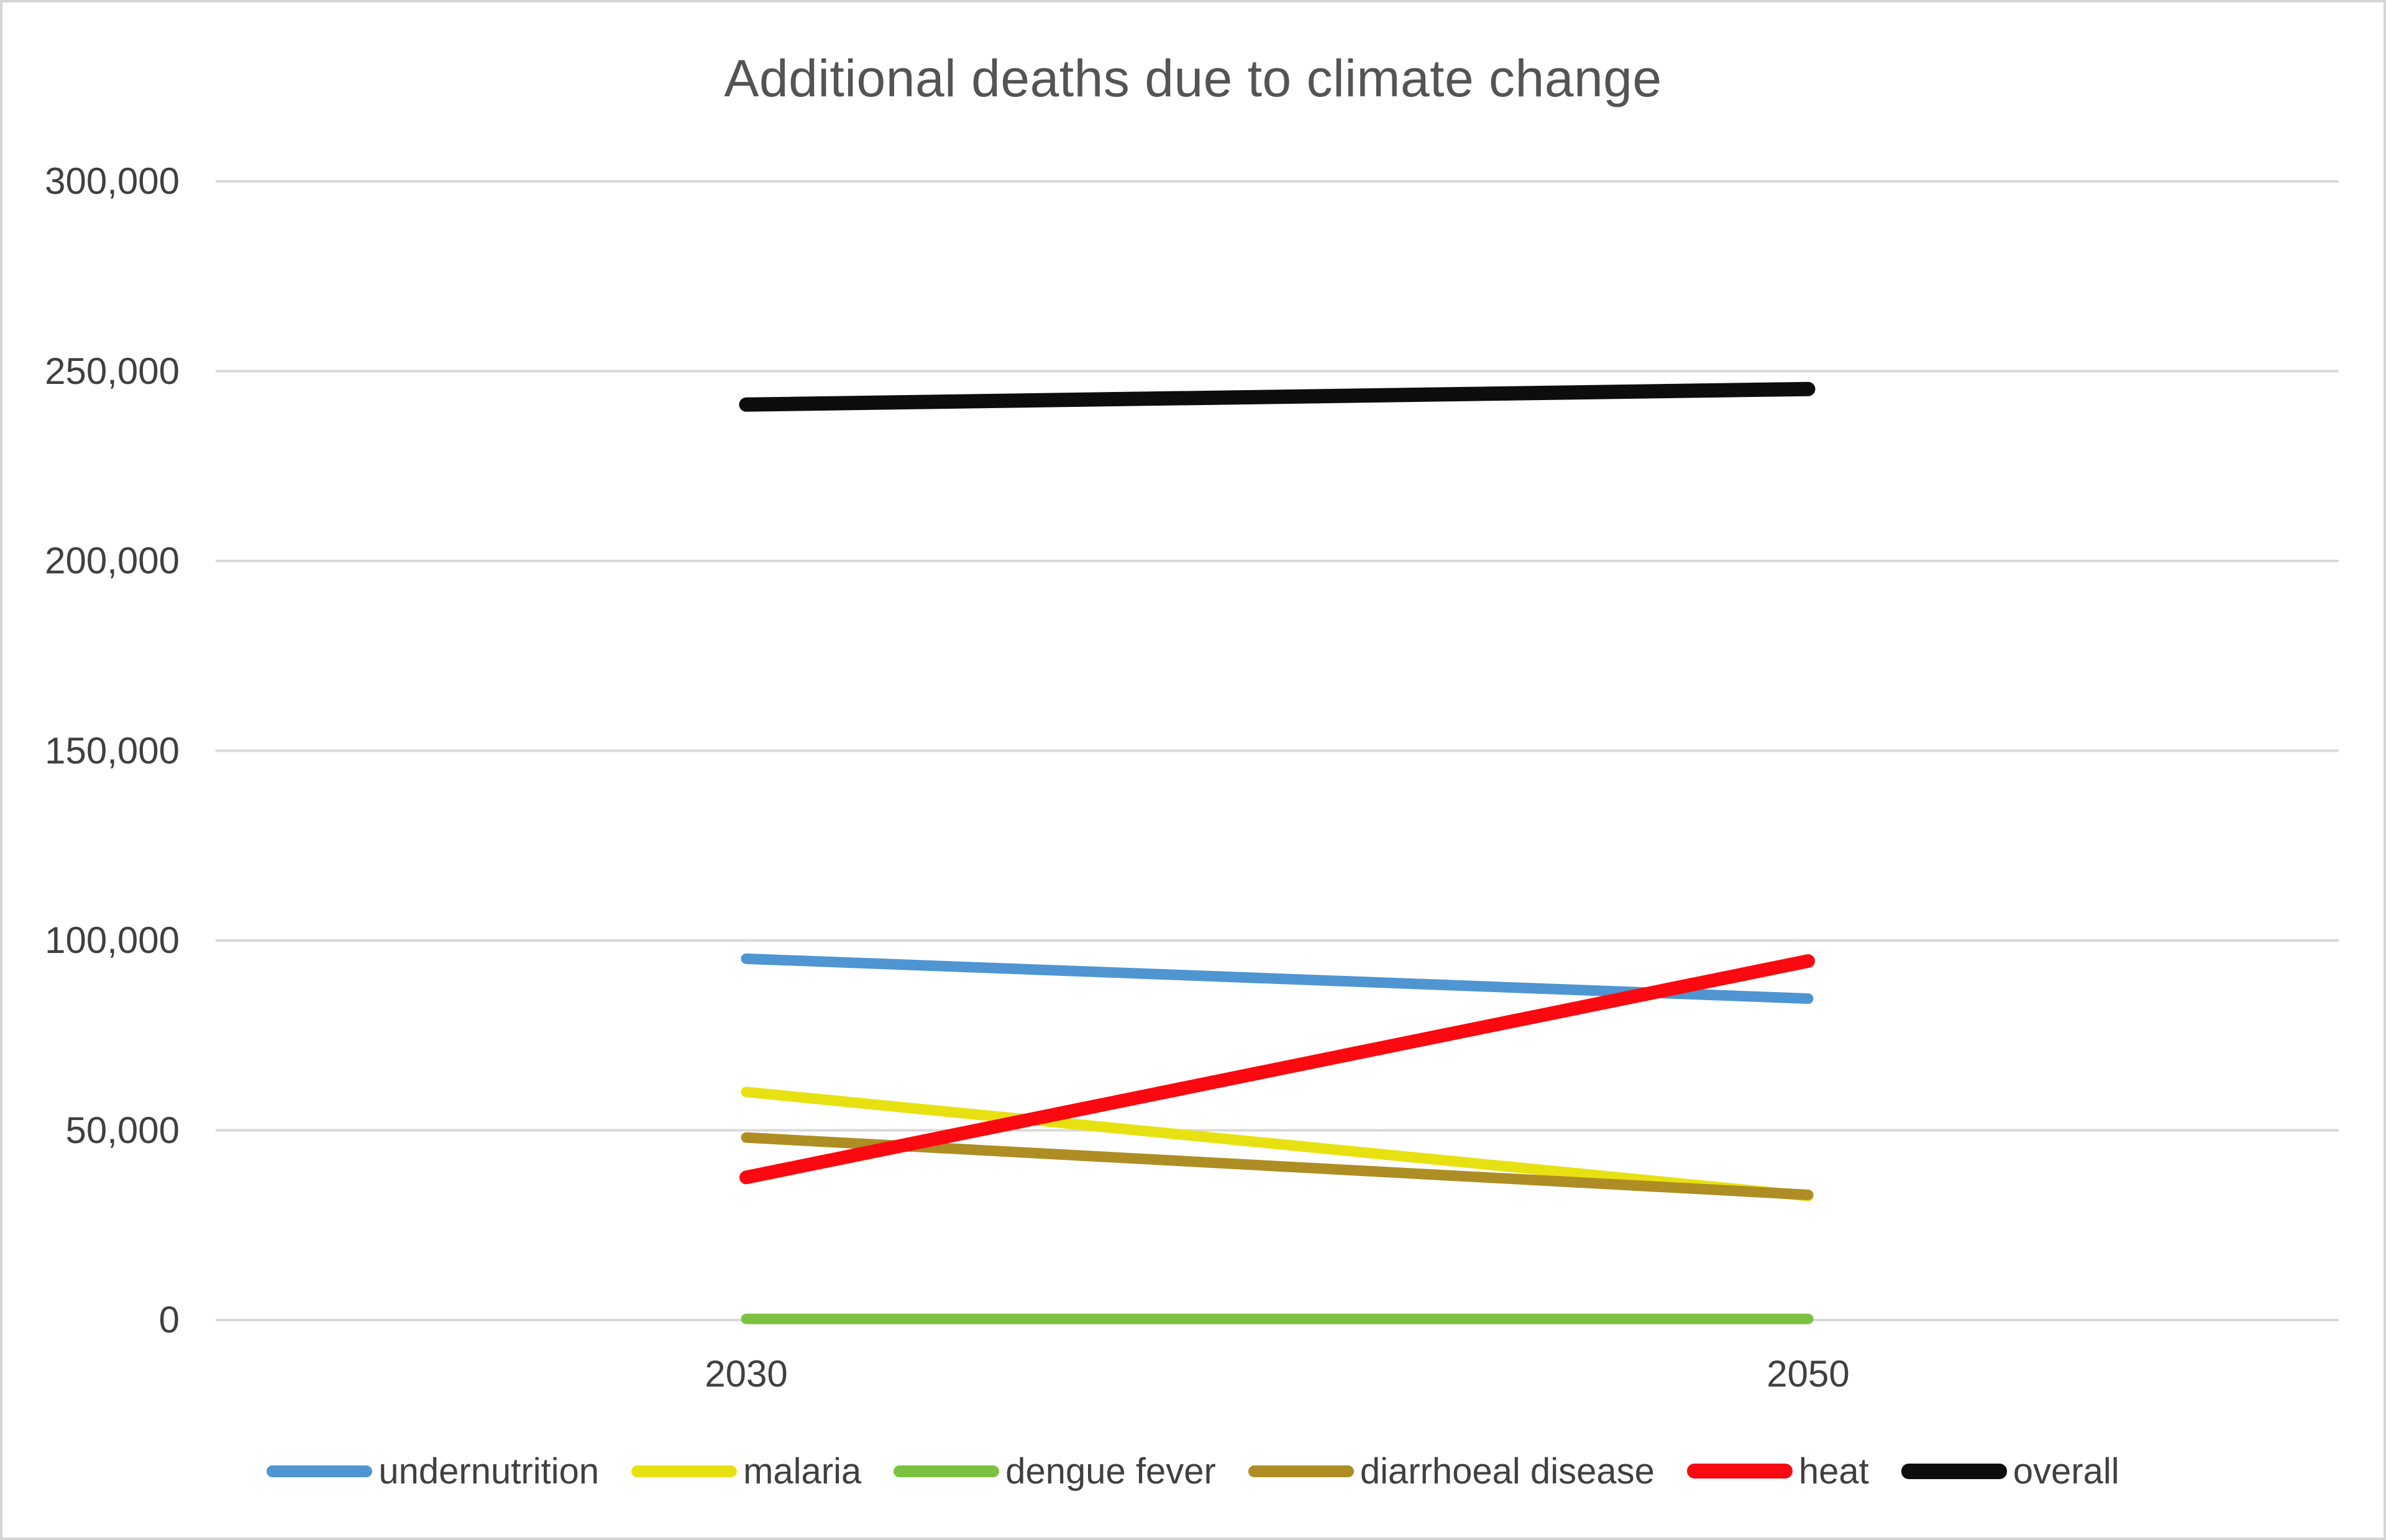 The width and height of the screenshot is (2386, 1540). I want to click on y-tick-label: 150,000, so click(112, 750).